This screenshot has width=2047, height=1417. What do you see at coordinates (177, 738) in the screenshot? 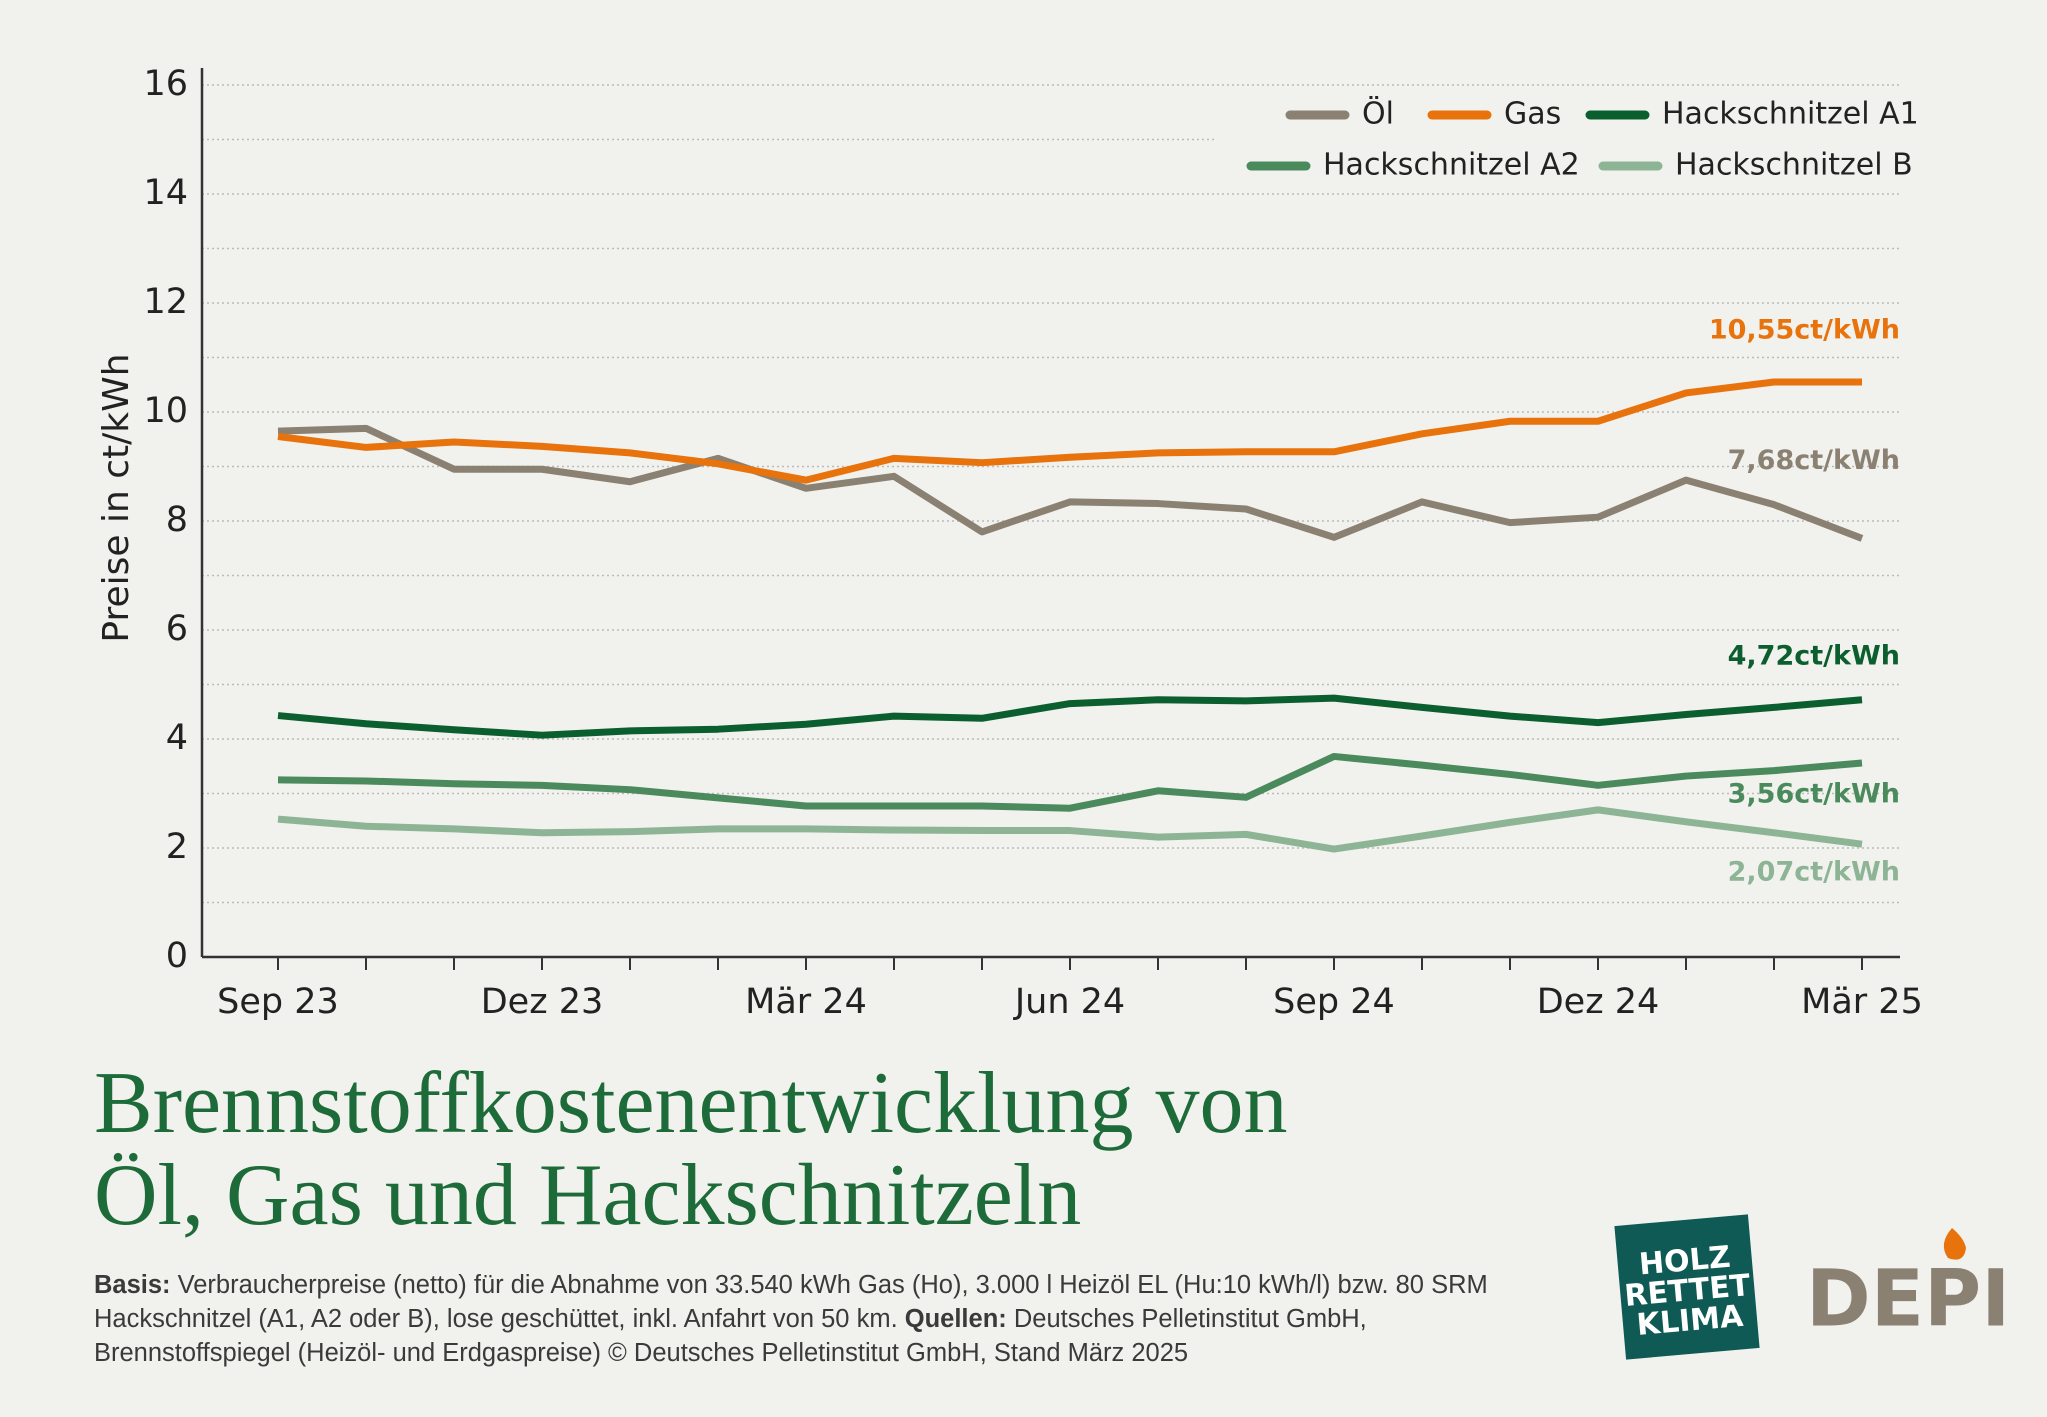
I see `y-tick-label: 4` at bounding box center [177, 738].